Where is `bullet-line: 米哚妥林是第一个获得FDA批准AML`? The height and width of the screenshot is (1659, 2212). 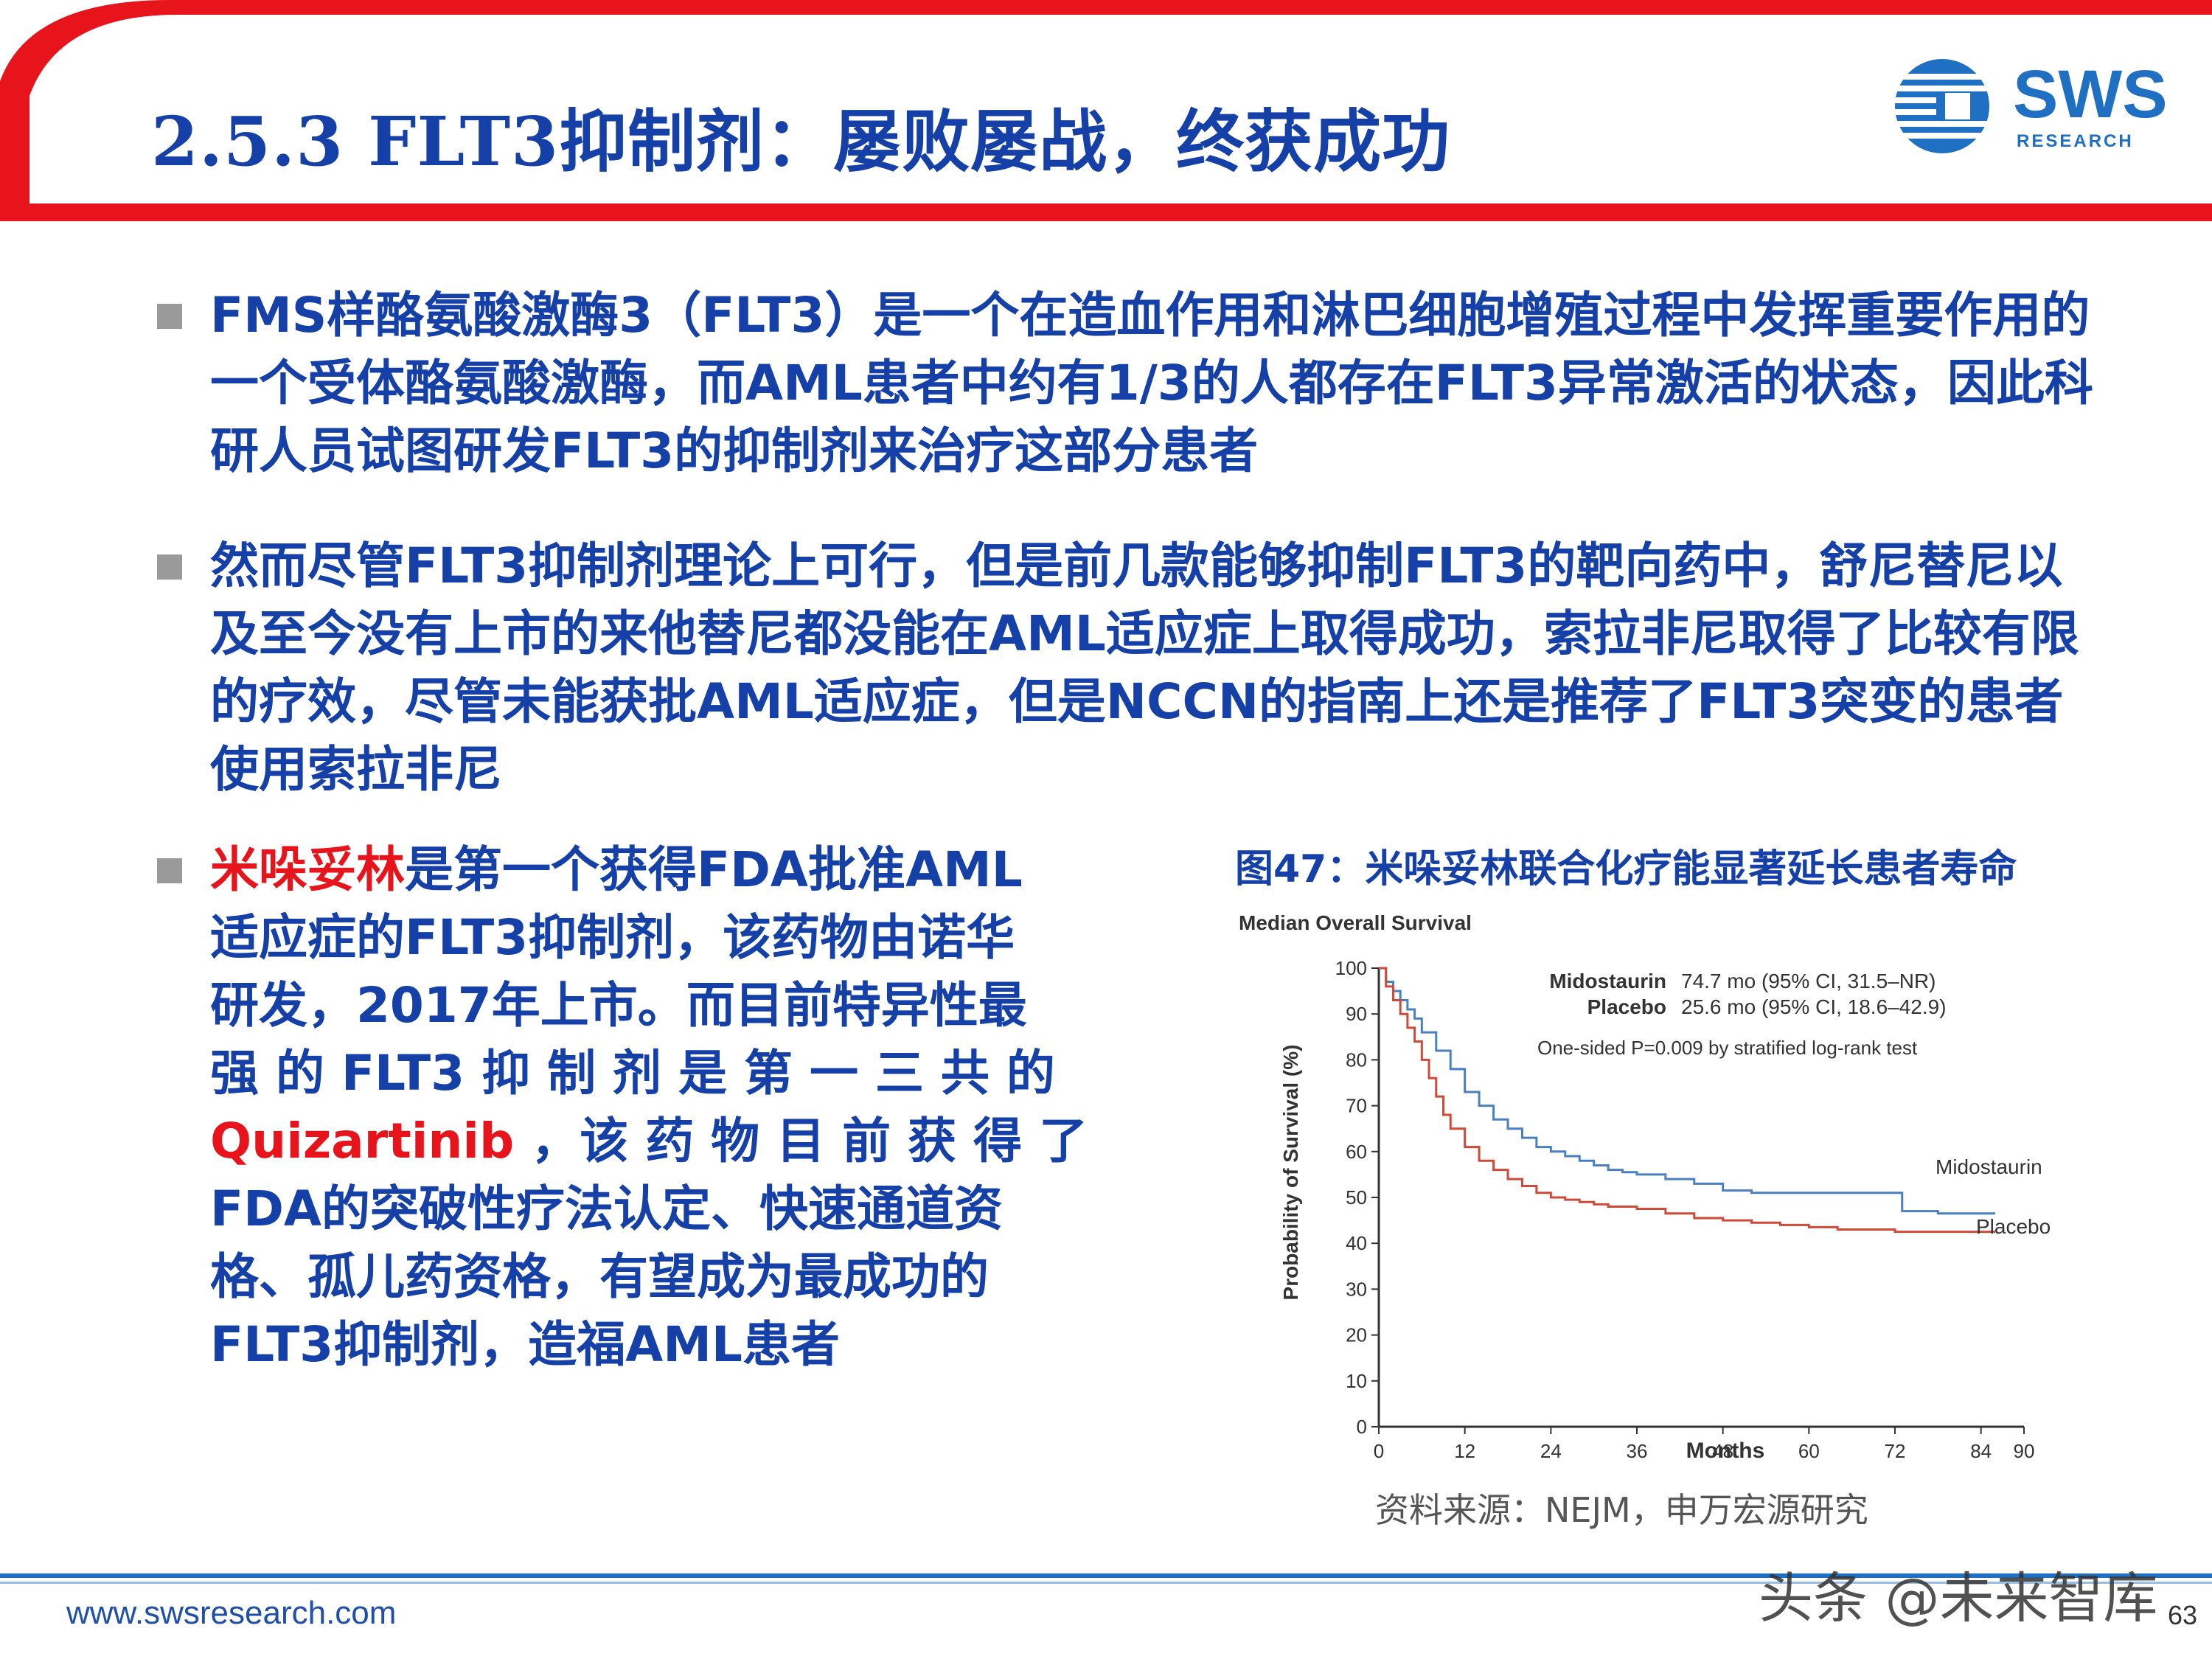 bullet-line: 米哚妥林是第一个获得FDA批准AML is located at coordinates (671, 870).